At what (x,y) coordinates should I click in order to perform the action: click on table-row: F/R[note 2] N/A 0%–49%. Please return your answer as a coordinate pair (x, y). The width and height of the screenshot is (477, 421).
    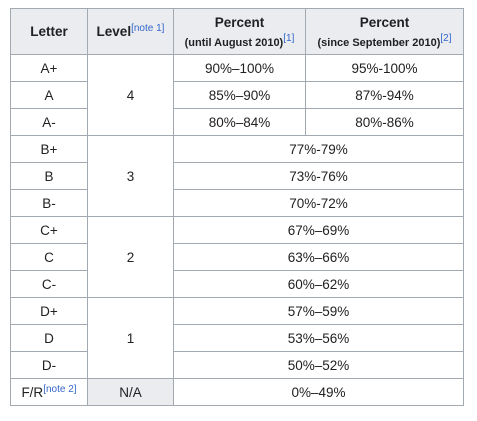
    Looking at the image, I should click on (237, 392).